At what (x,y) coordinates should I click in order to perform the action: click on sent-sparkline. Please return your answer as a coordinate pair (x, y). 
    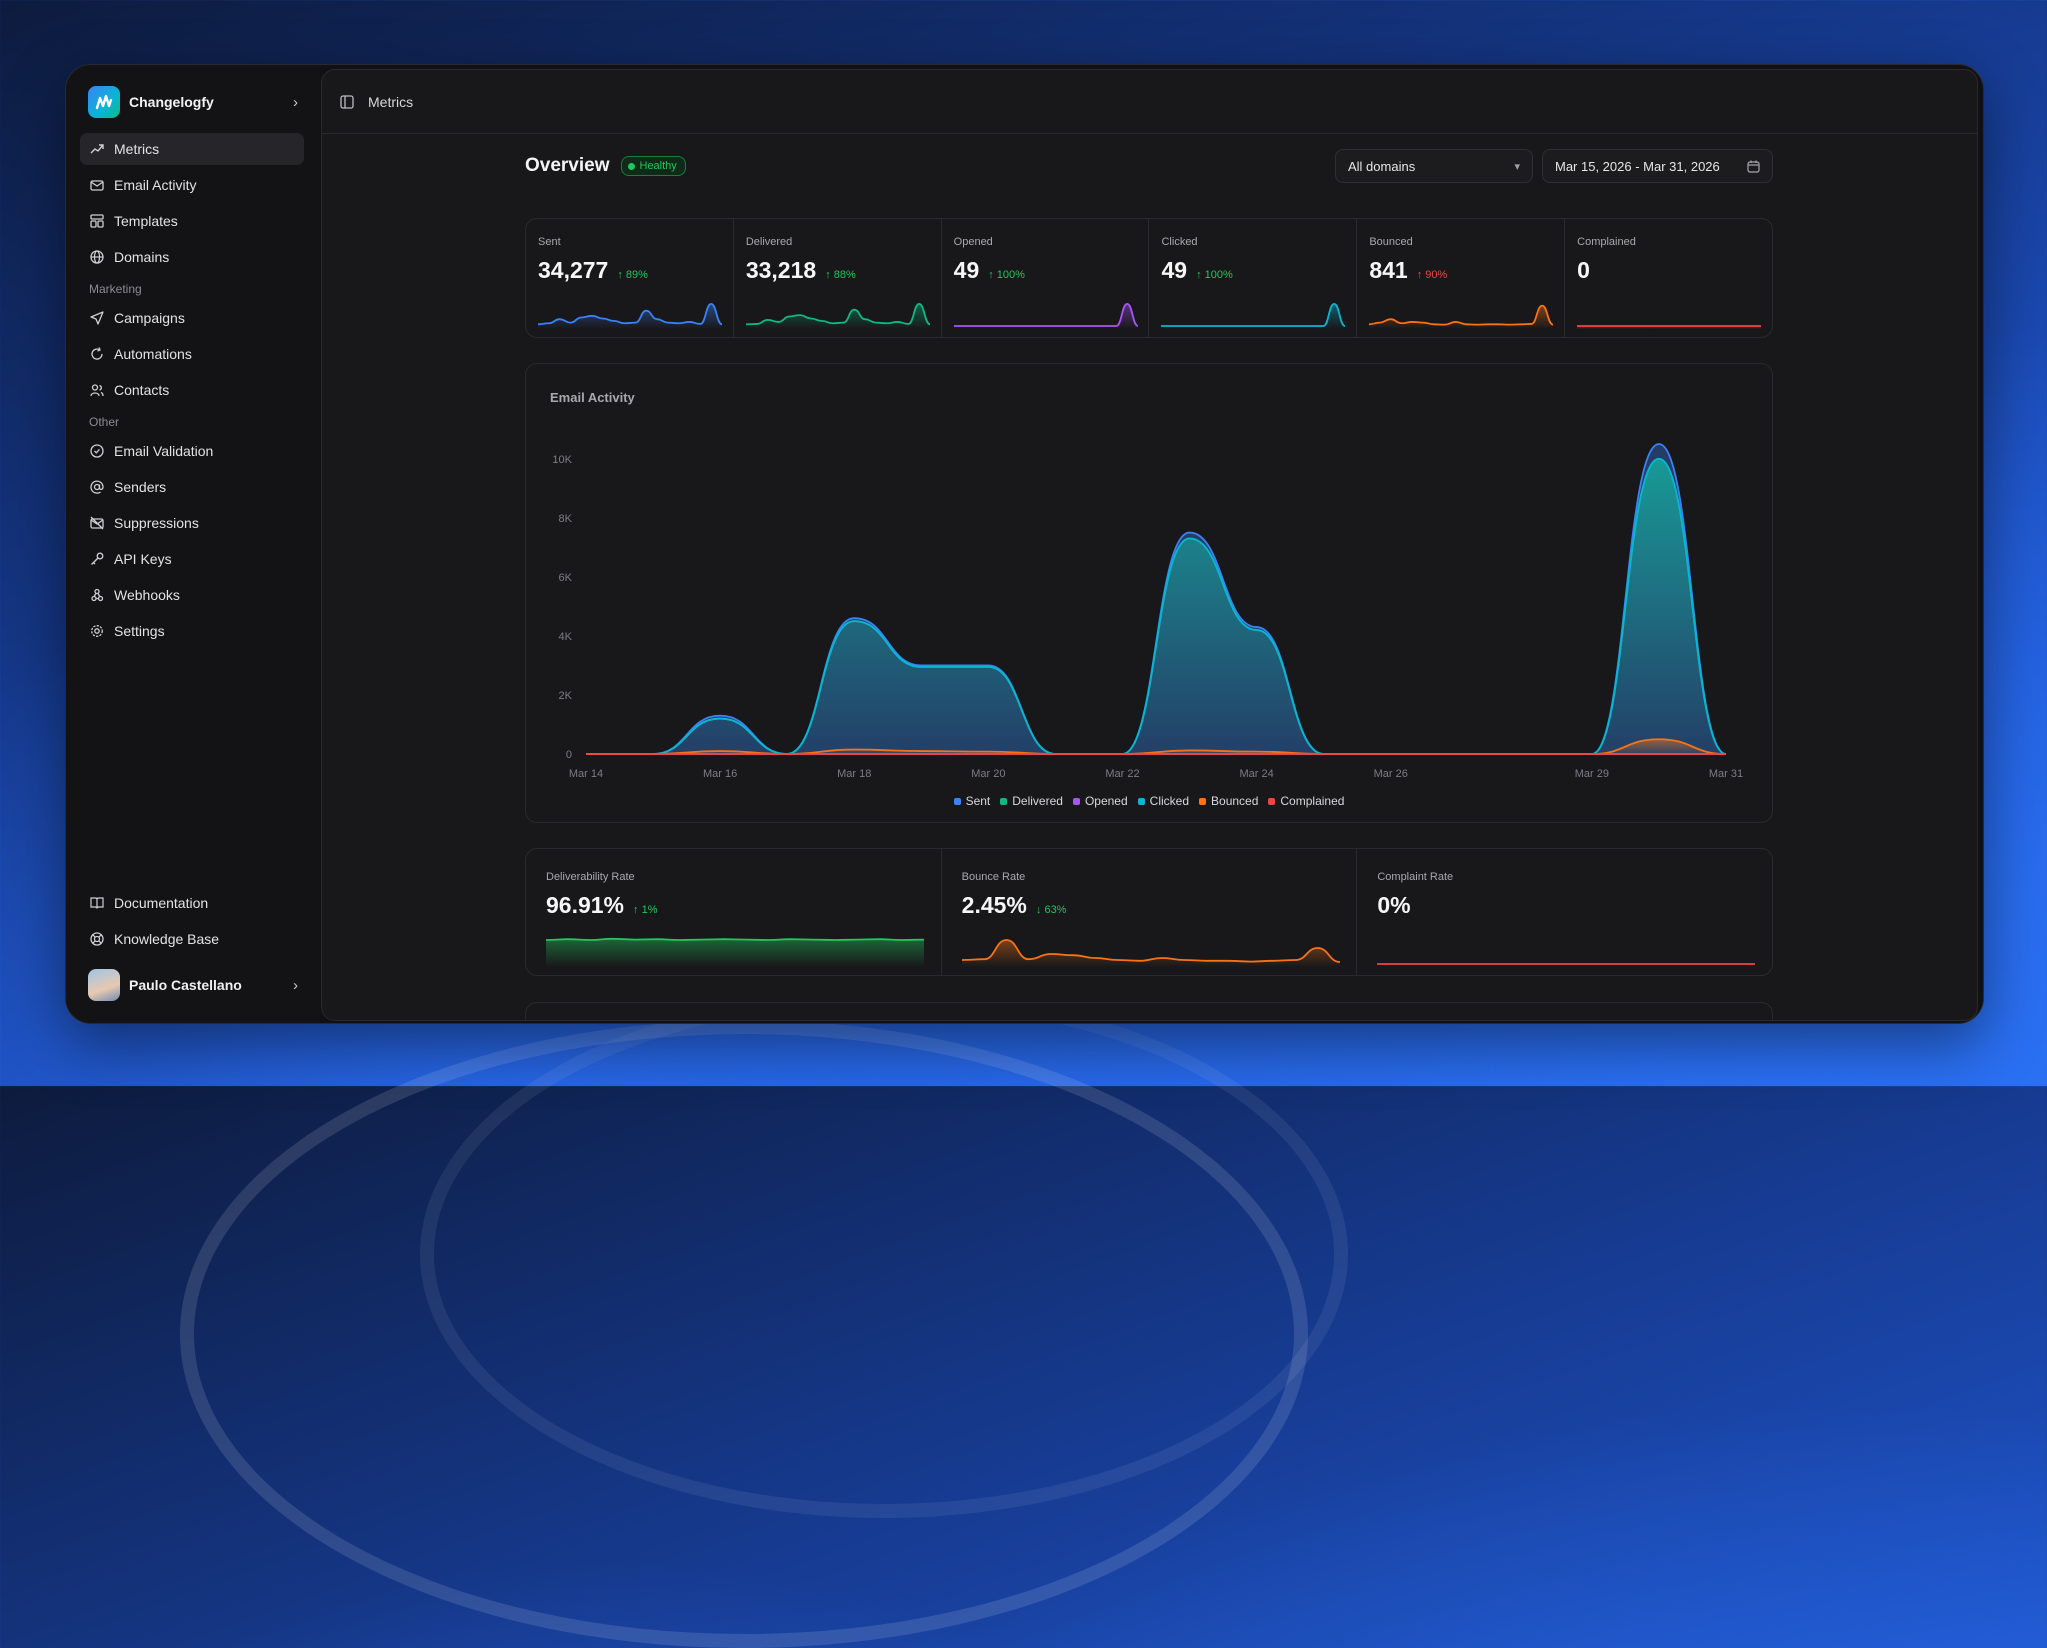
    Looking at the image, I should click on (630, 315).